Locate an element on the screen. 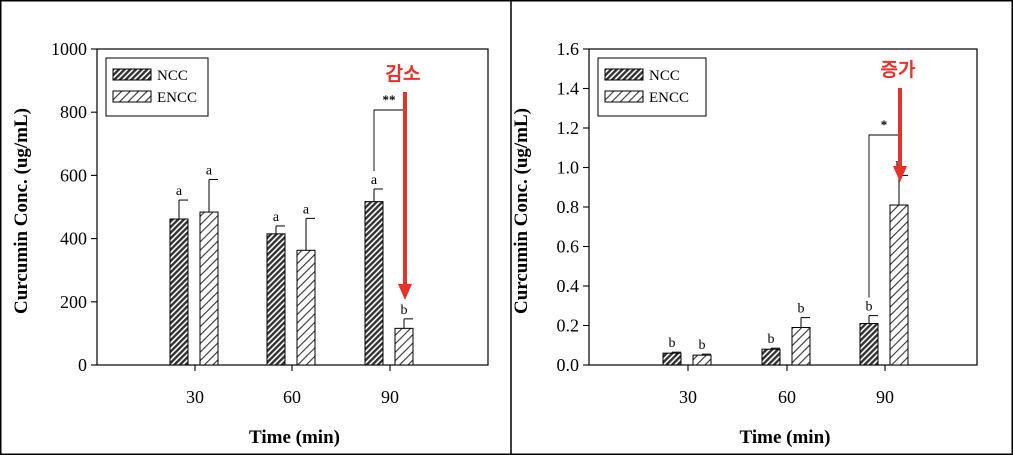 The width and height of the screenshot is (1013, 455). y-tick-label: 400 is located at coordinates (73, 239).